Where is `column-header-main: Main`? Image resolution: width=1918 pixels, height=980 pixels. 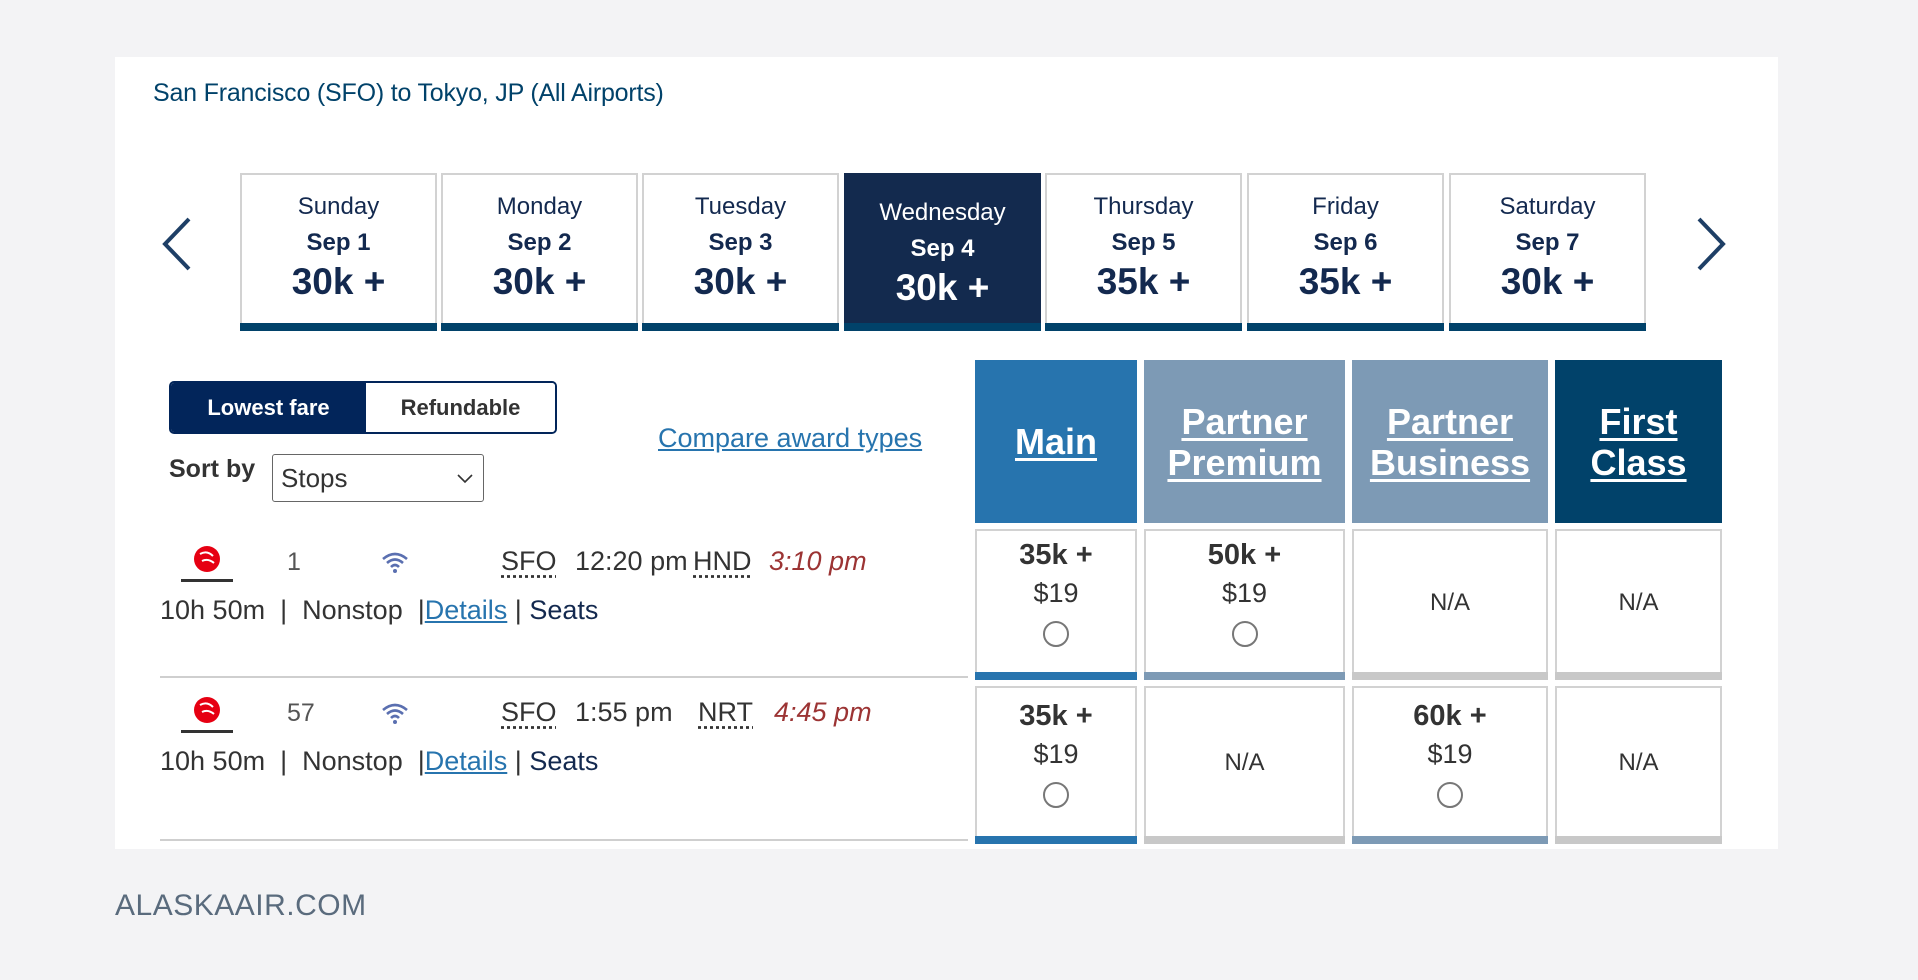
column-header-main: Main is located at coordinates (1056, 441).